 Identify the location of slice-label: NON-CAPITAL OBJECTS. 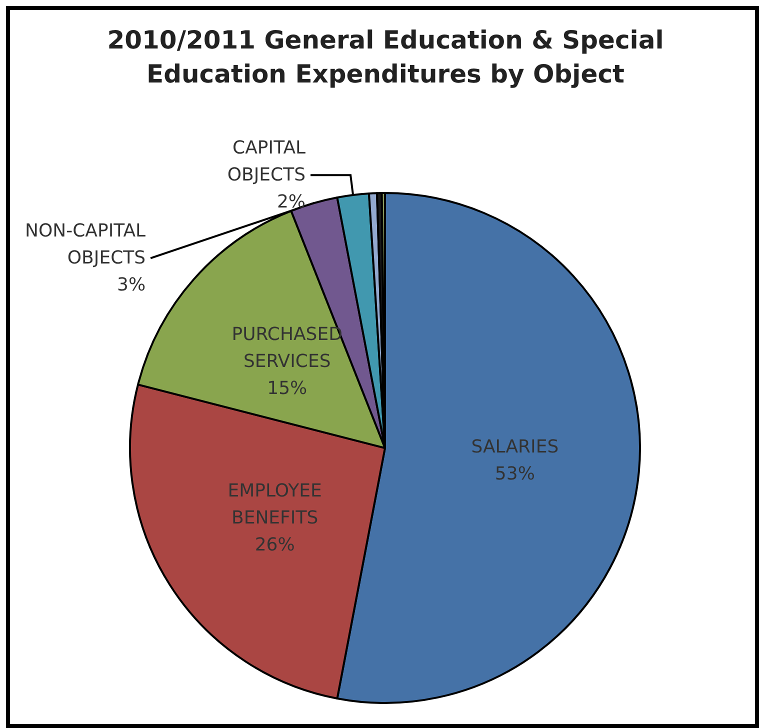
(85, 244).